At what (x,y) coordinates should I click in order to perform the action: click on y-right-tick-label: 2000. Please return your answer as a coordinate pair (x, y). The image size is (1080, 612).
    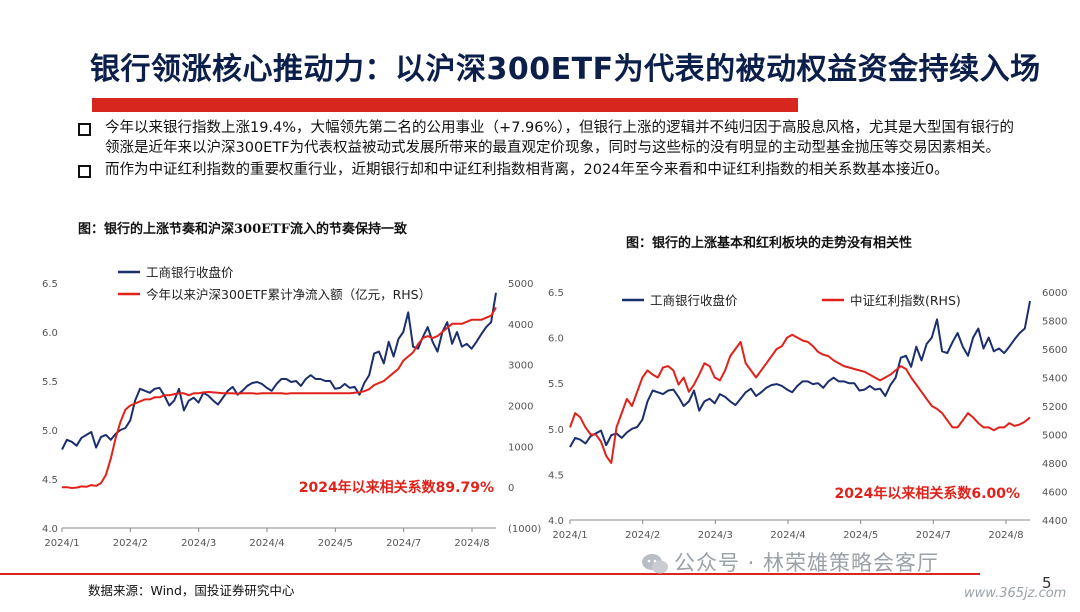
    Looking at the image, I should click on (520, 407).